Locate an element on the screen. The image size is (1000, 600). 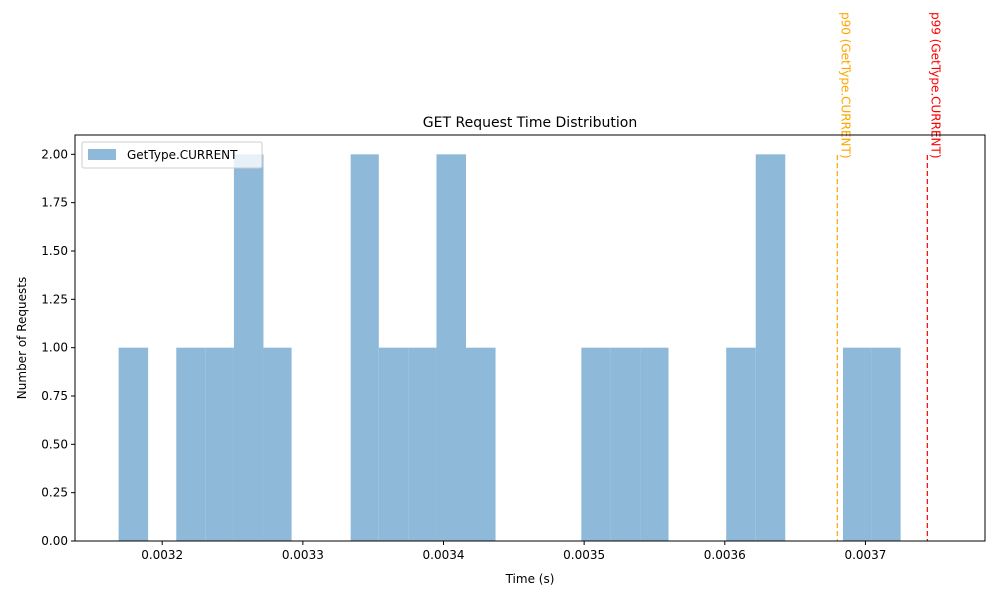
y-tick-label: 1.75 is located at coordinates (54, 203).